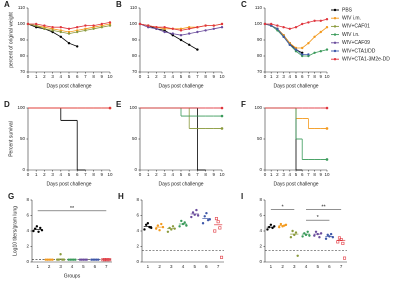 Image resolution: width=400 pixels, height=286 pixels. What do you see at coordinates (356, 27) in the screenshot?
I see `legend-label: WIV+CAF01` at bounding box center [356, 27].